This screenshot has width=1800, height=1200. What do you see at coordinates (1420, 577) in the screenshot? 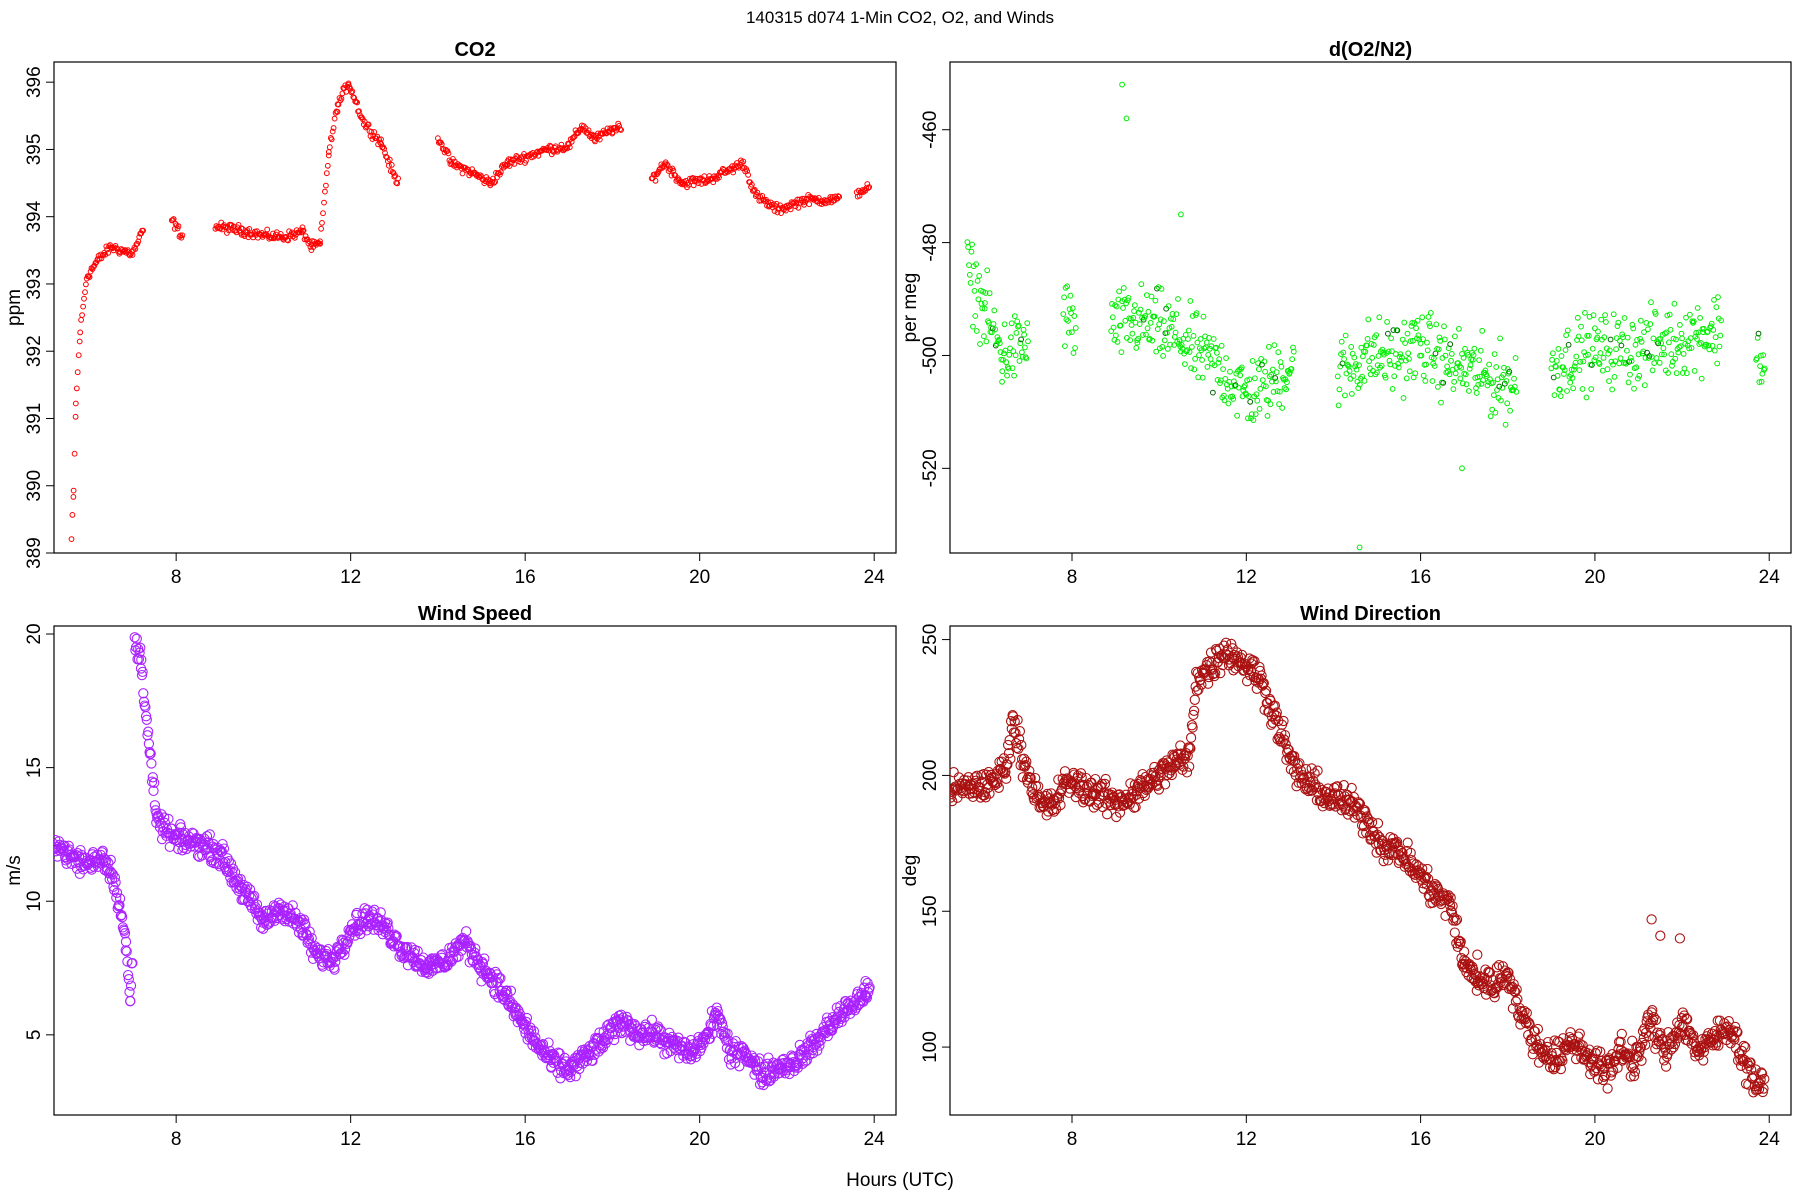
I see `o2-xtick-label: 16` at bounding box center [1420, 577].